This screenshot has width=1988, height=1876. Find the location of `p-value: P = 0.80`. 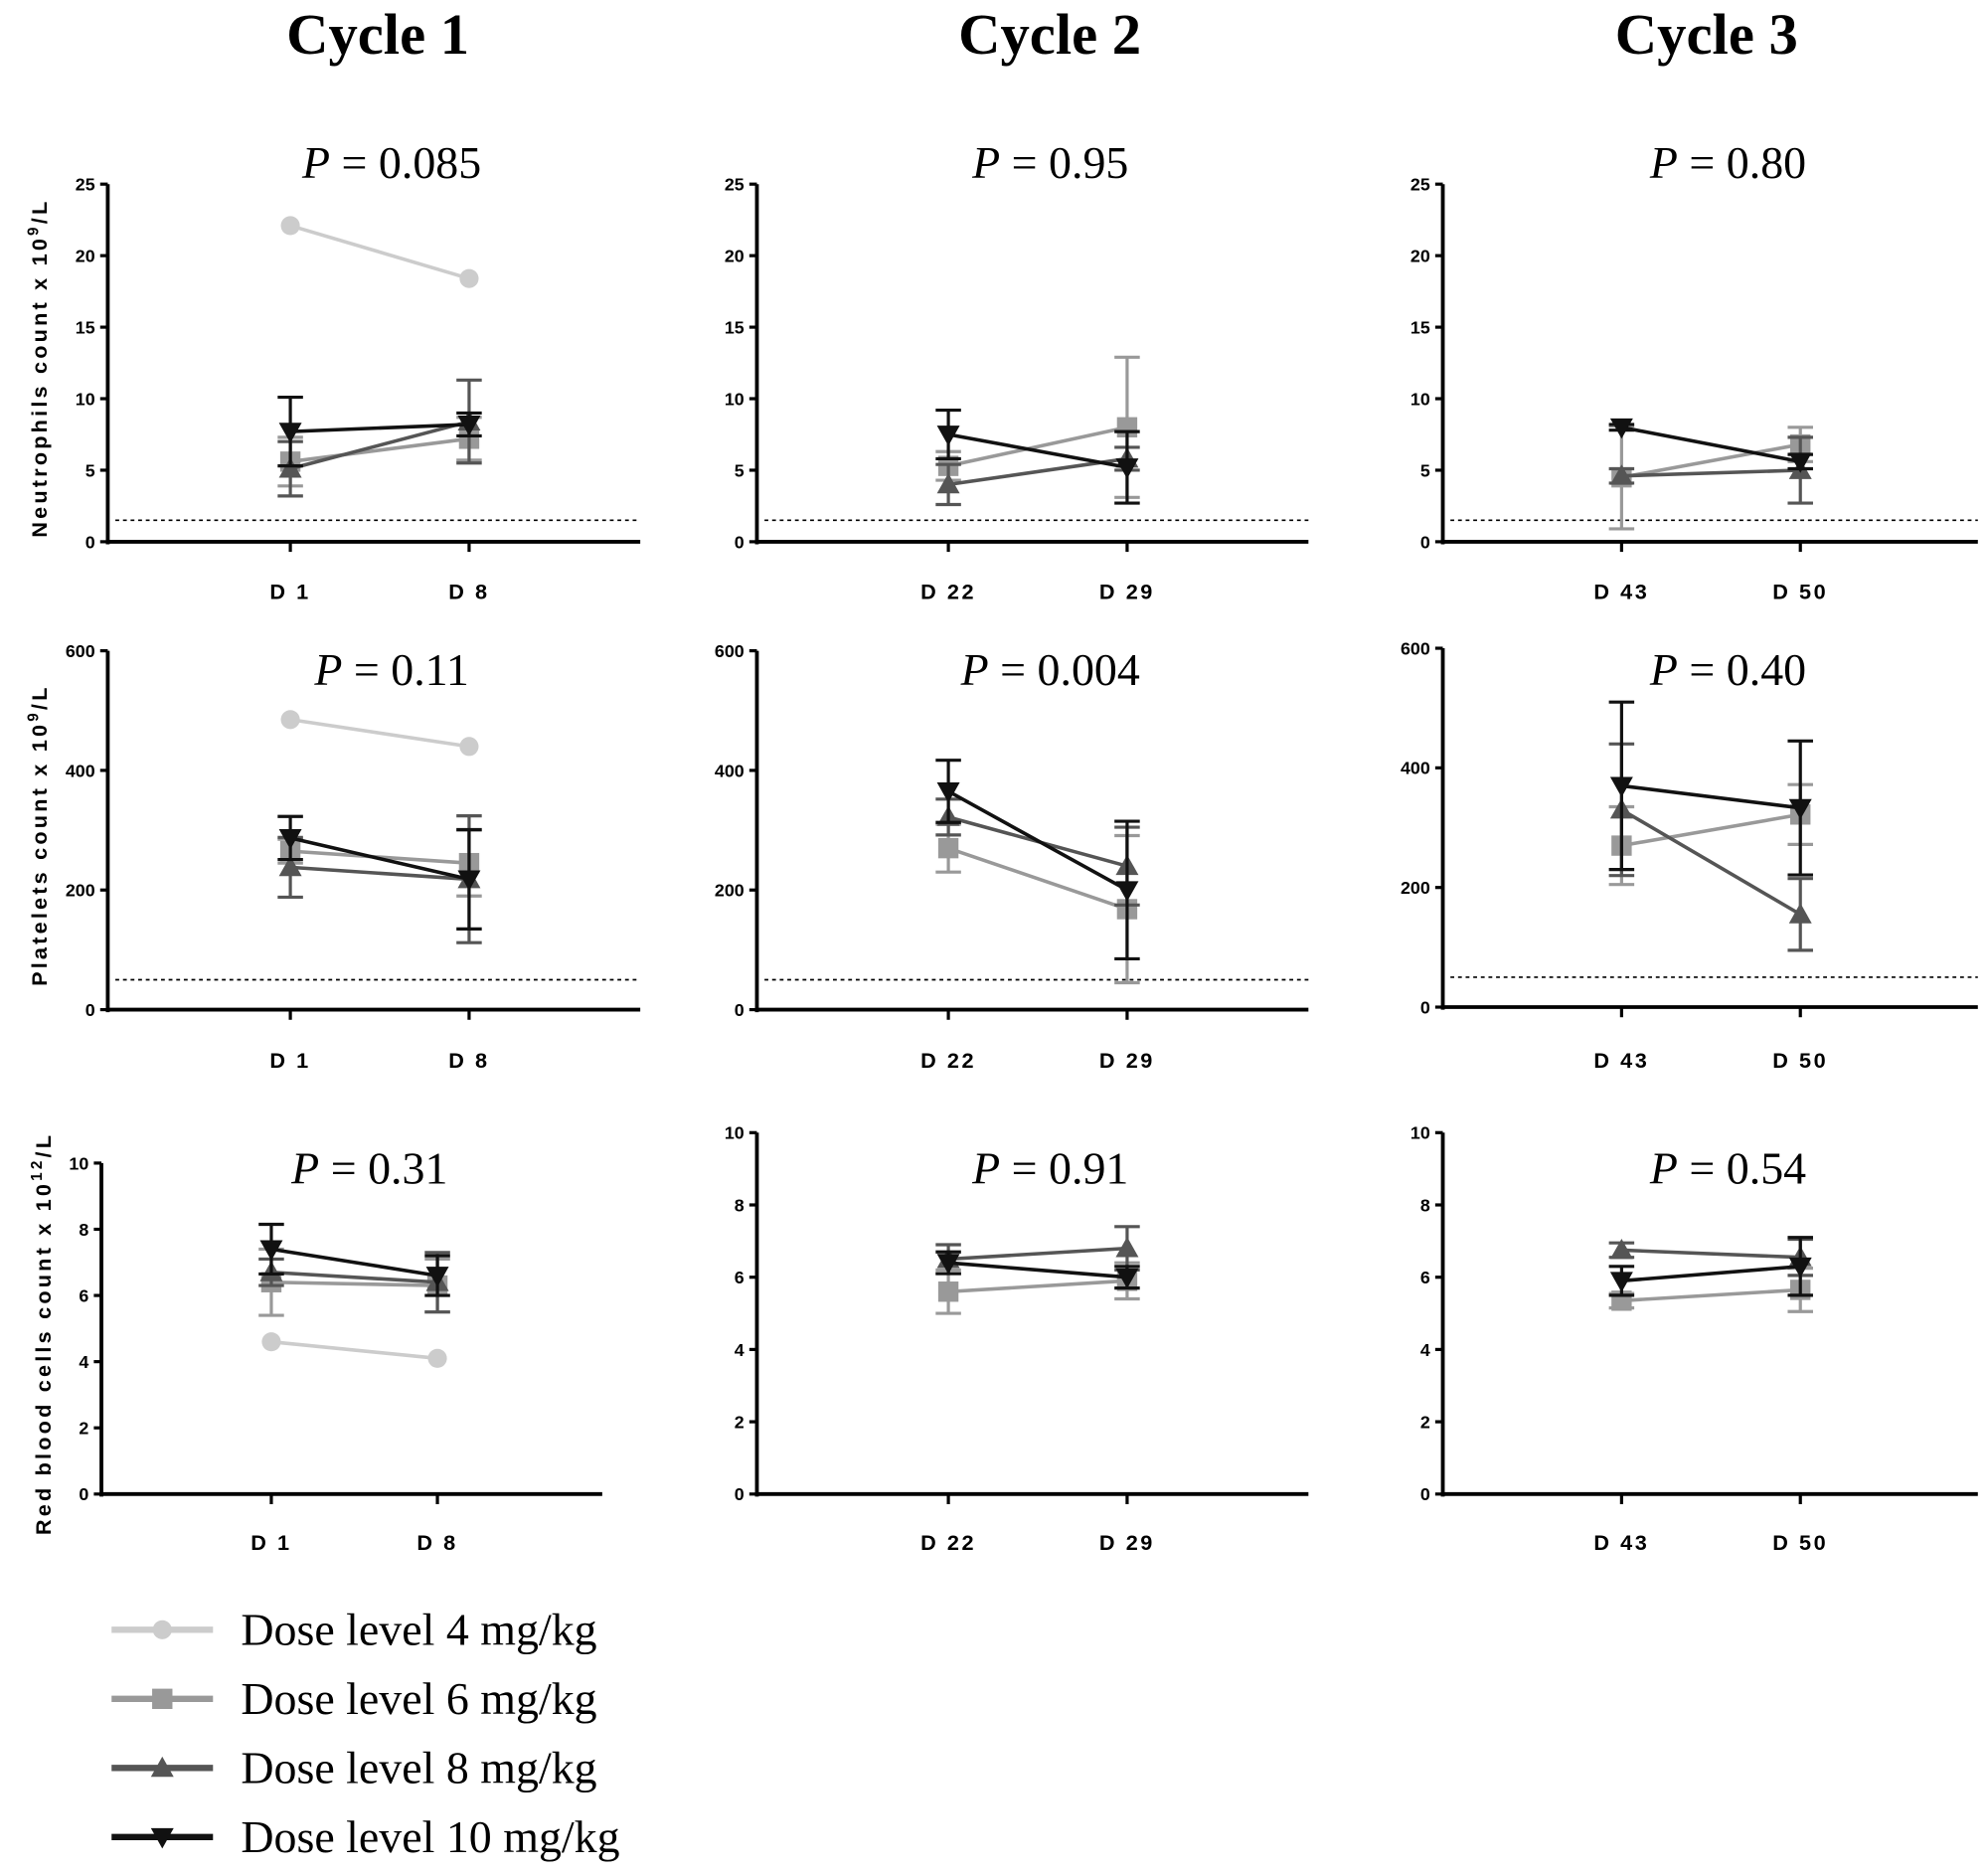

p-value: P = 0.80 is located at coordinates (1727, 162).